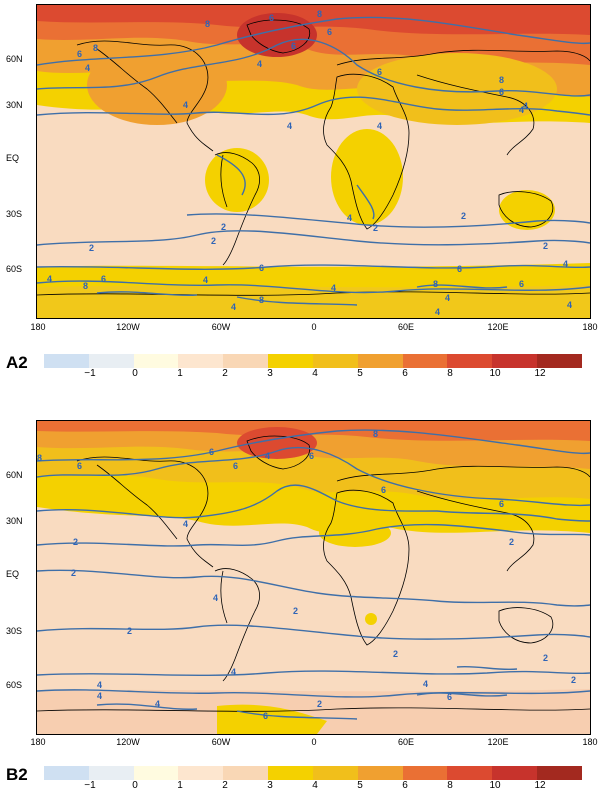  I want to click on colorbar-b2, so click(313, 773).